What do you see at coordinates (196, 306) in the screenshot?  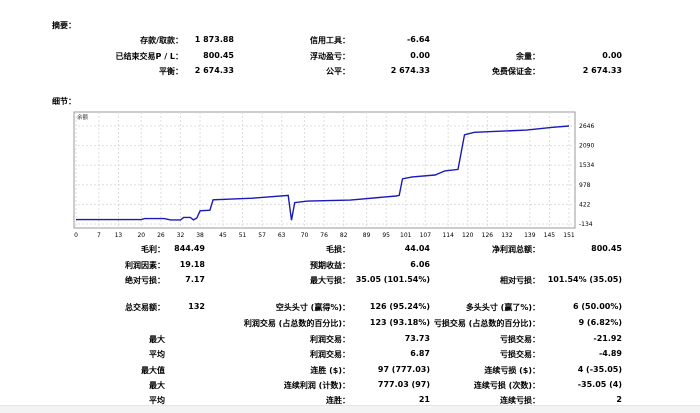 I see `stat-value: 132` at bounding box center [196, 306].